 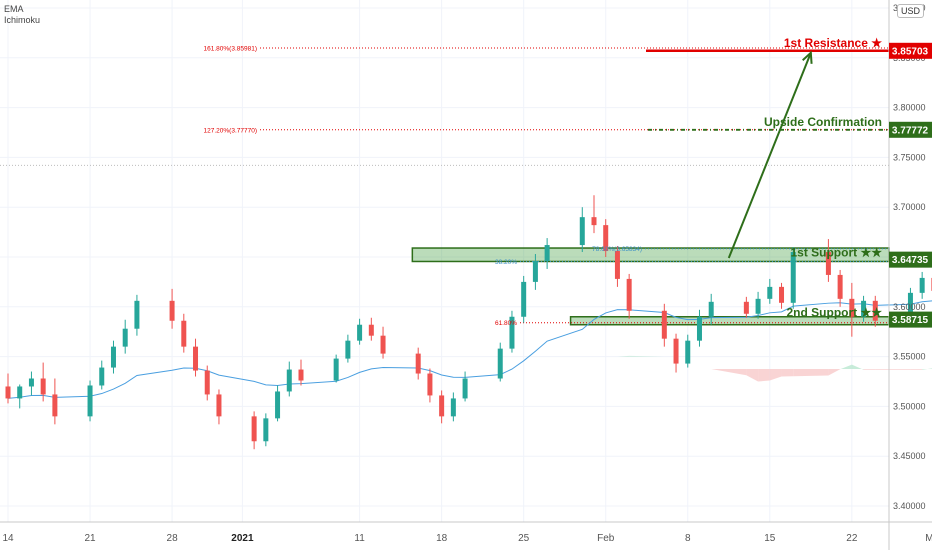 What do you see at coordinates (467, 538) in the screenshot?
I see `time-axis: 14 21 28 2021 11 18 25 Feb 8 15 22 Mar` at bounding box center [467, 538].